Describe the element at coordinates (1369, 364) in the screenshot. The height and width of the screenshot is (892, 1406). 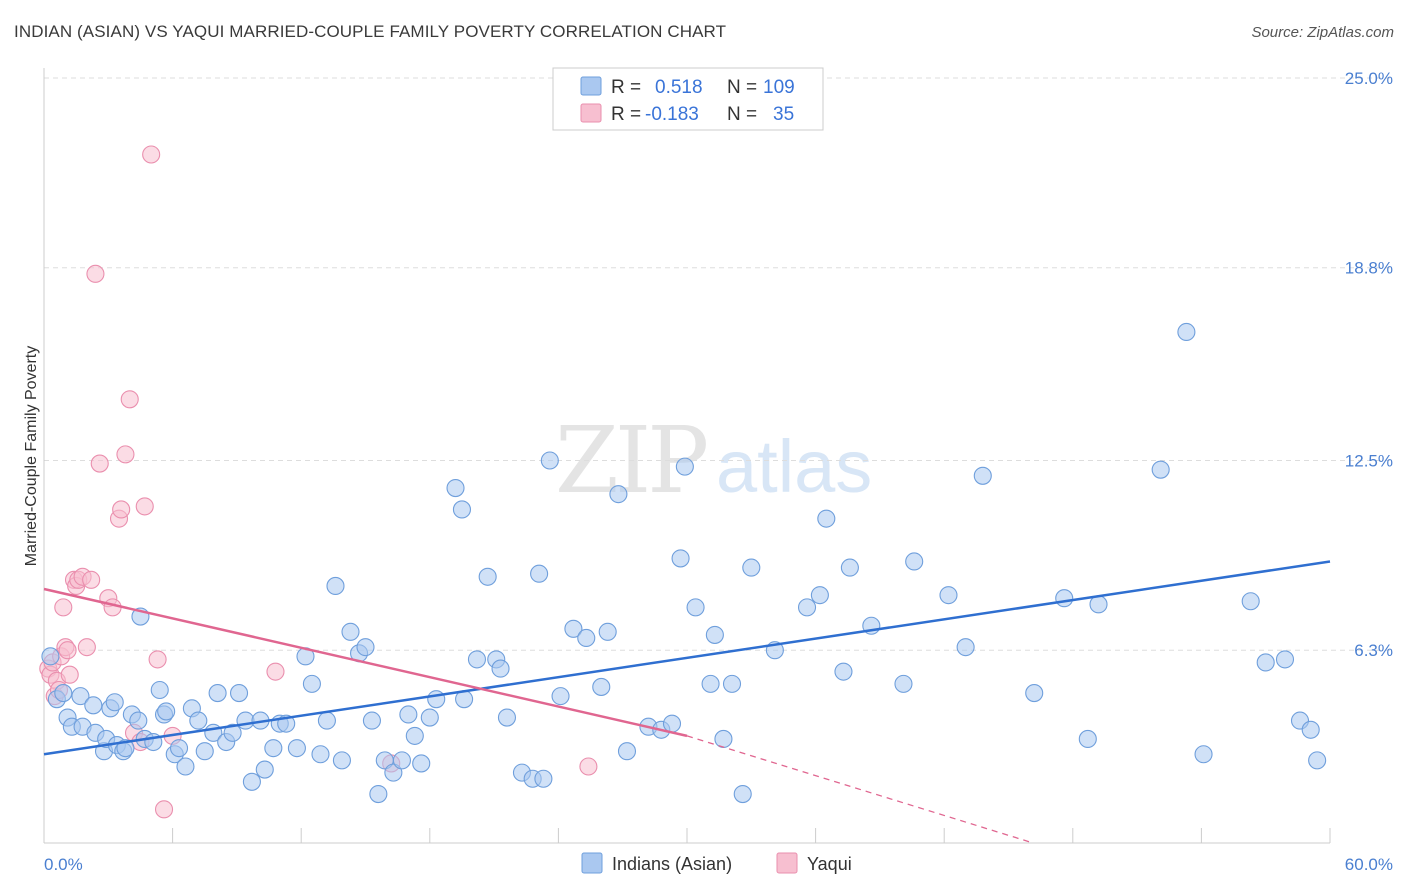
I see `y-tick-labels: 6.3% 12.5% 18.8% 25.0%` at that location.